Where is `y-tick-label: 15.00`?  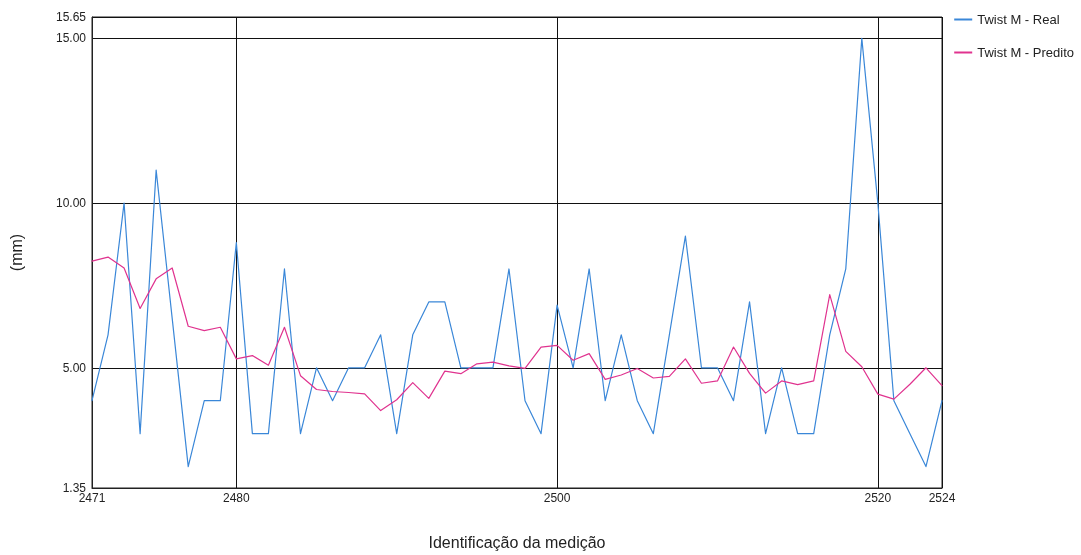 y-tick-label: 15.00 is located at coordinates (71, 38).